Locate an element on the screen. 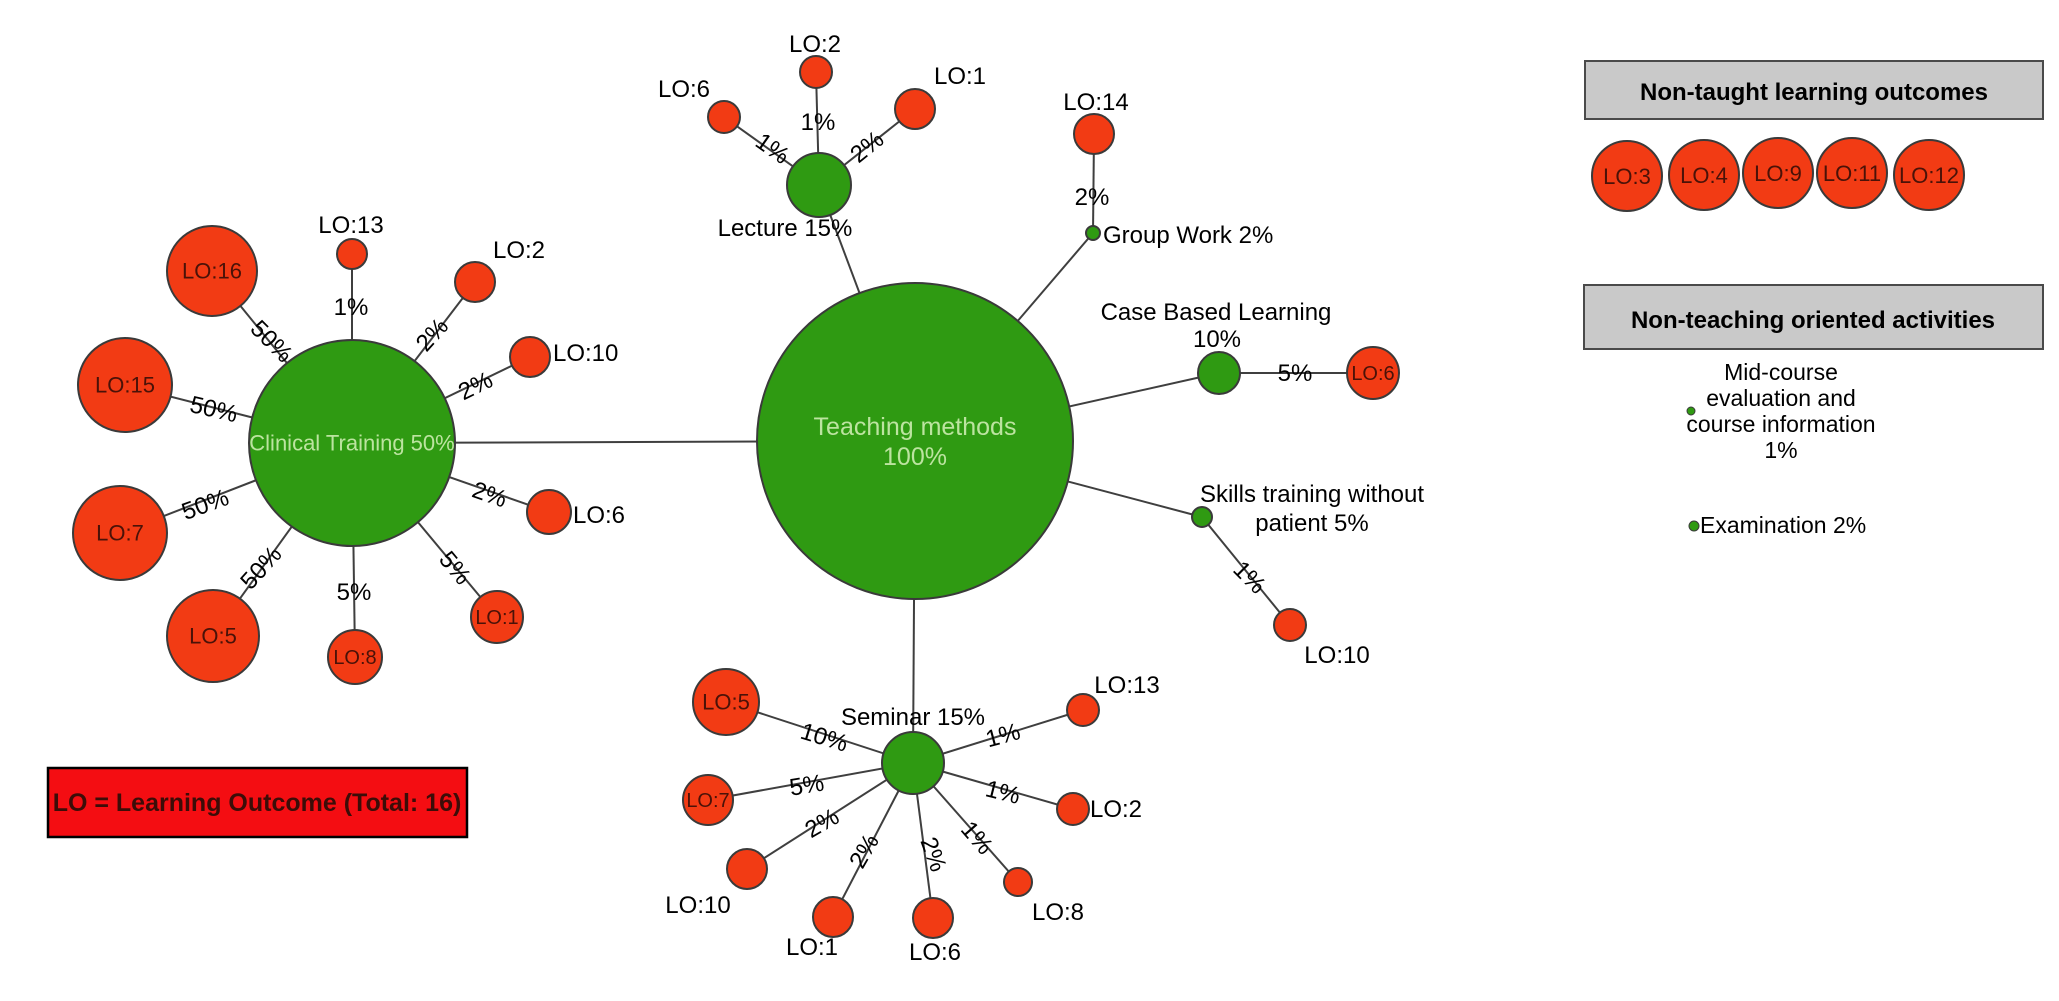 The width and height of the screenshot is (2059, 1001). node-skills is located at coordinates (1202, 517).